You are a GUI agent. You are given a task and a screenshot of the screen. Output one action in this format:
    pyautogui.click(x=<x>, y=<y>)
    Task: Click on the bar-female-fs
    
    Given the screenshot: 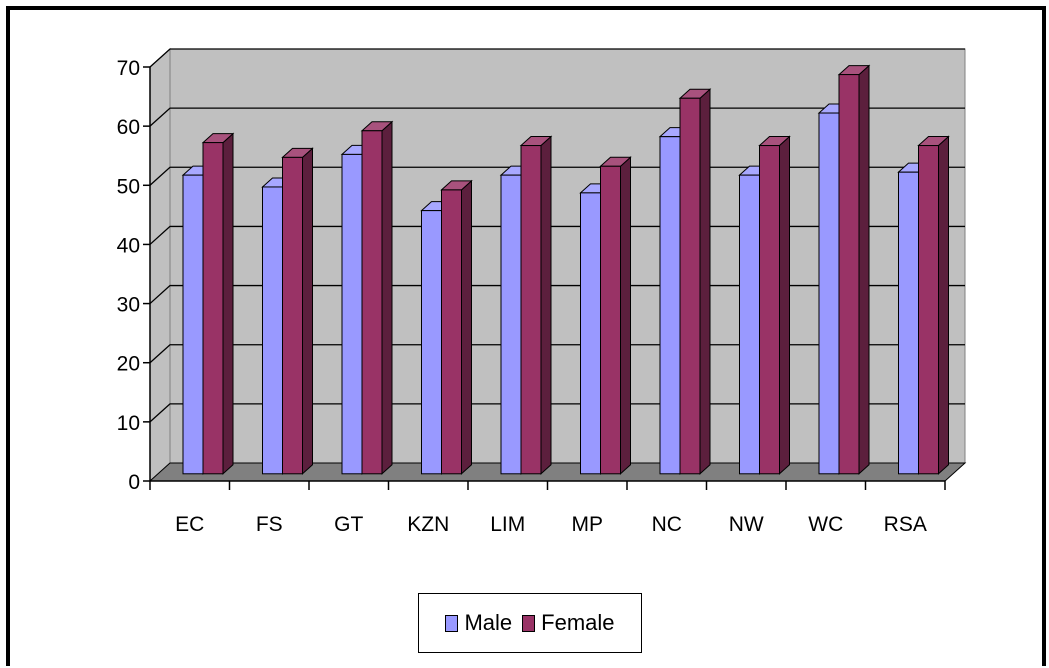 What is the action you would take?
    pyautogui.click(x=297, y=311)
    